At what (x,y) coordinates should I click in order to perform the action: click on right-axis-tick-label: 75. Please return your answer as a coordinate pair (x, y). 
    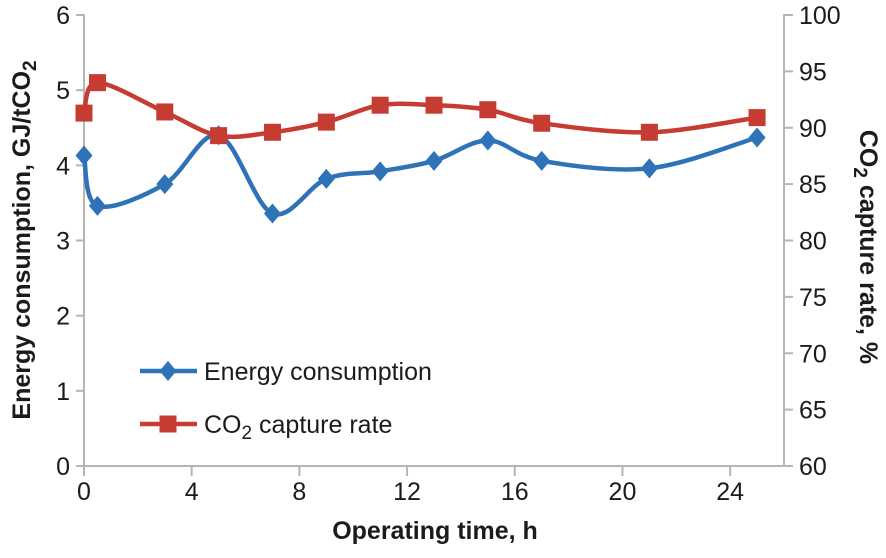
    Looking at the image, I should click on (813, 298).